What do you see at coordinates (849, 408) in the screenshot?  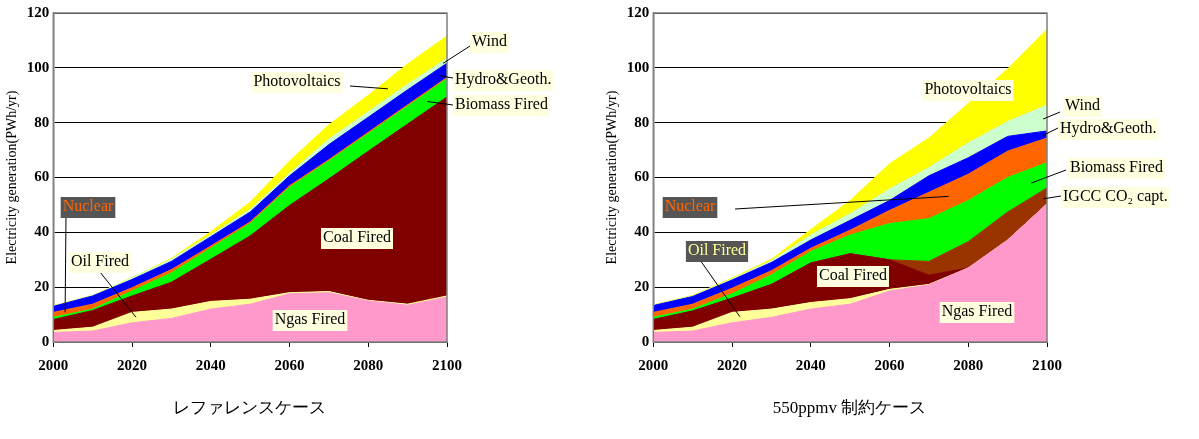 I see `text: 550ppmv 制約ケース` at bounding box center [849, 408].